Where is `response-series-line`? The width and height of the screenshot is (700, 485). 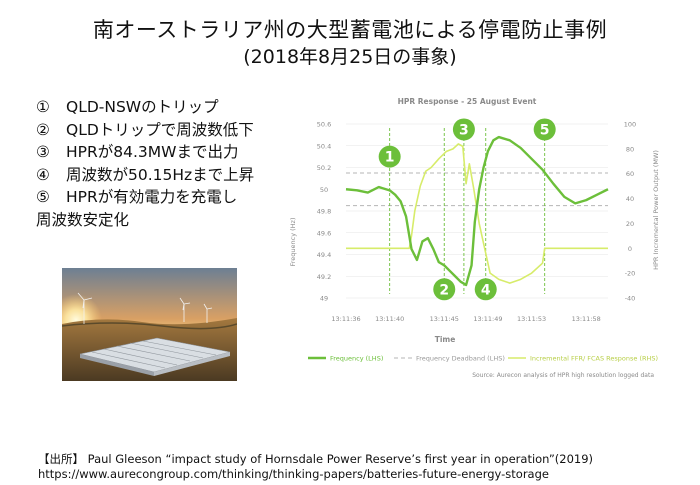 response-series-line is located at coordinates (477, 213).